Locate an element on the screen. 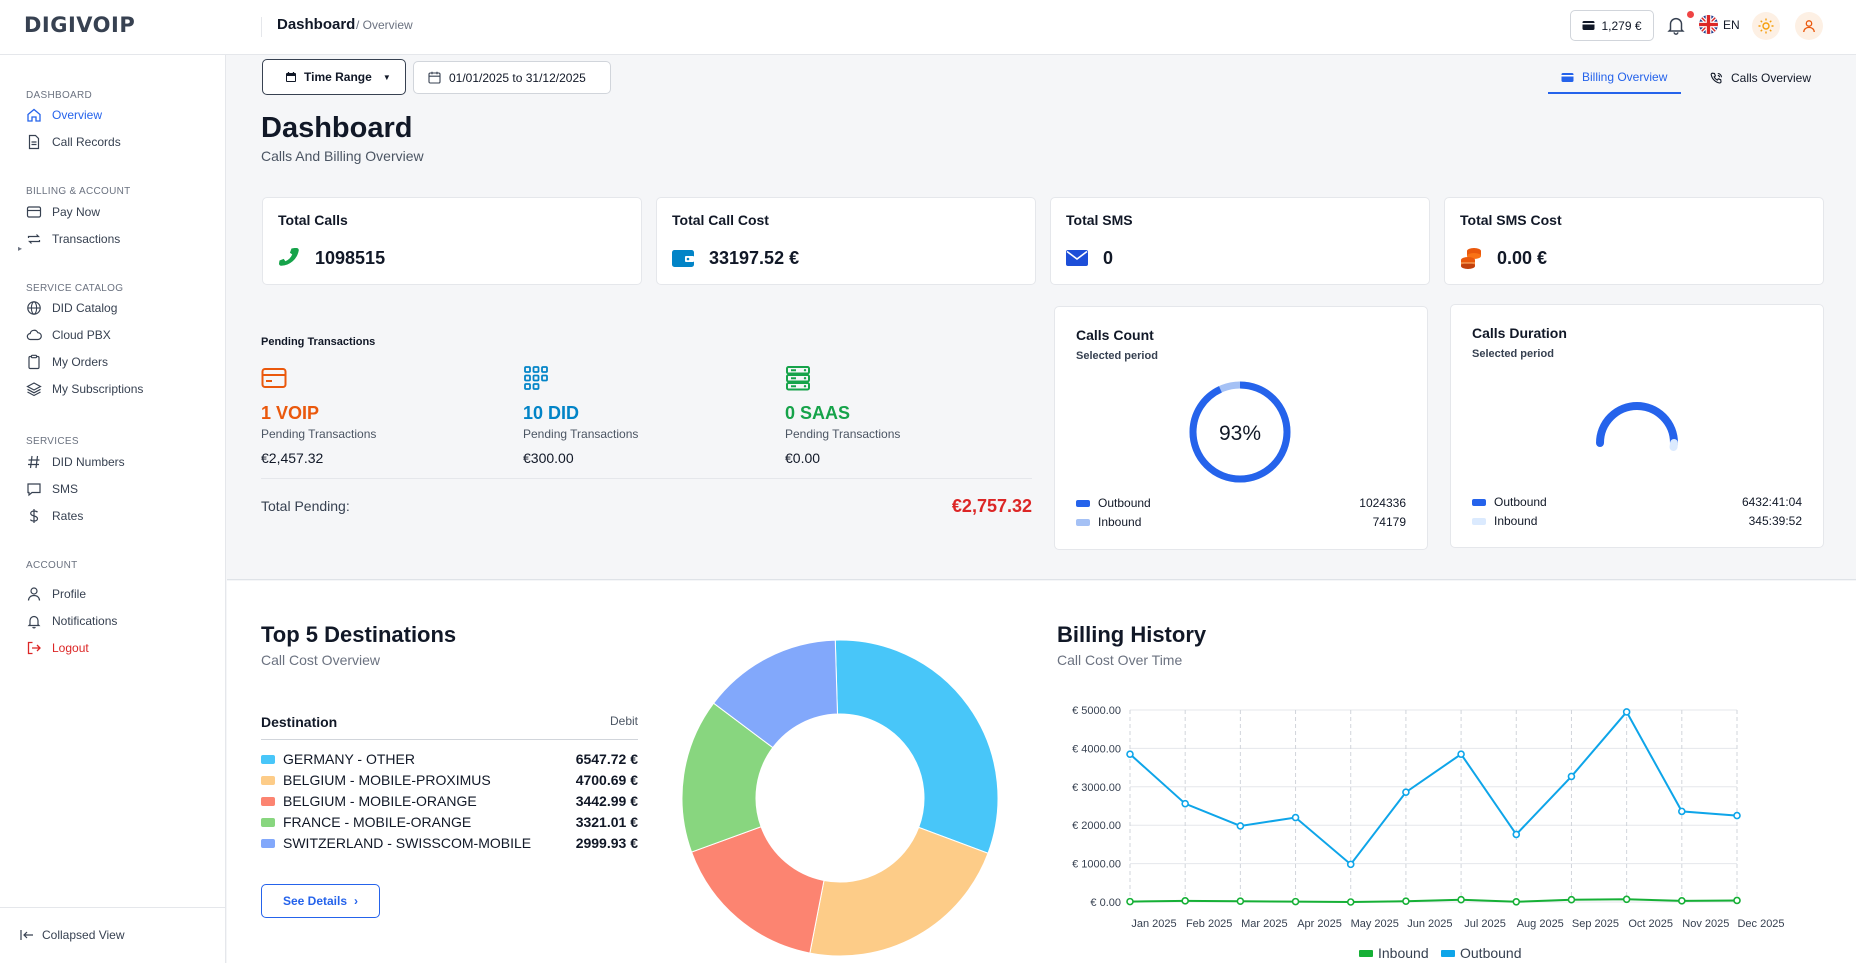 This screenshot has height=963, width=1856. logo: DIGIVOIP is located at coordinates (80, 25).